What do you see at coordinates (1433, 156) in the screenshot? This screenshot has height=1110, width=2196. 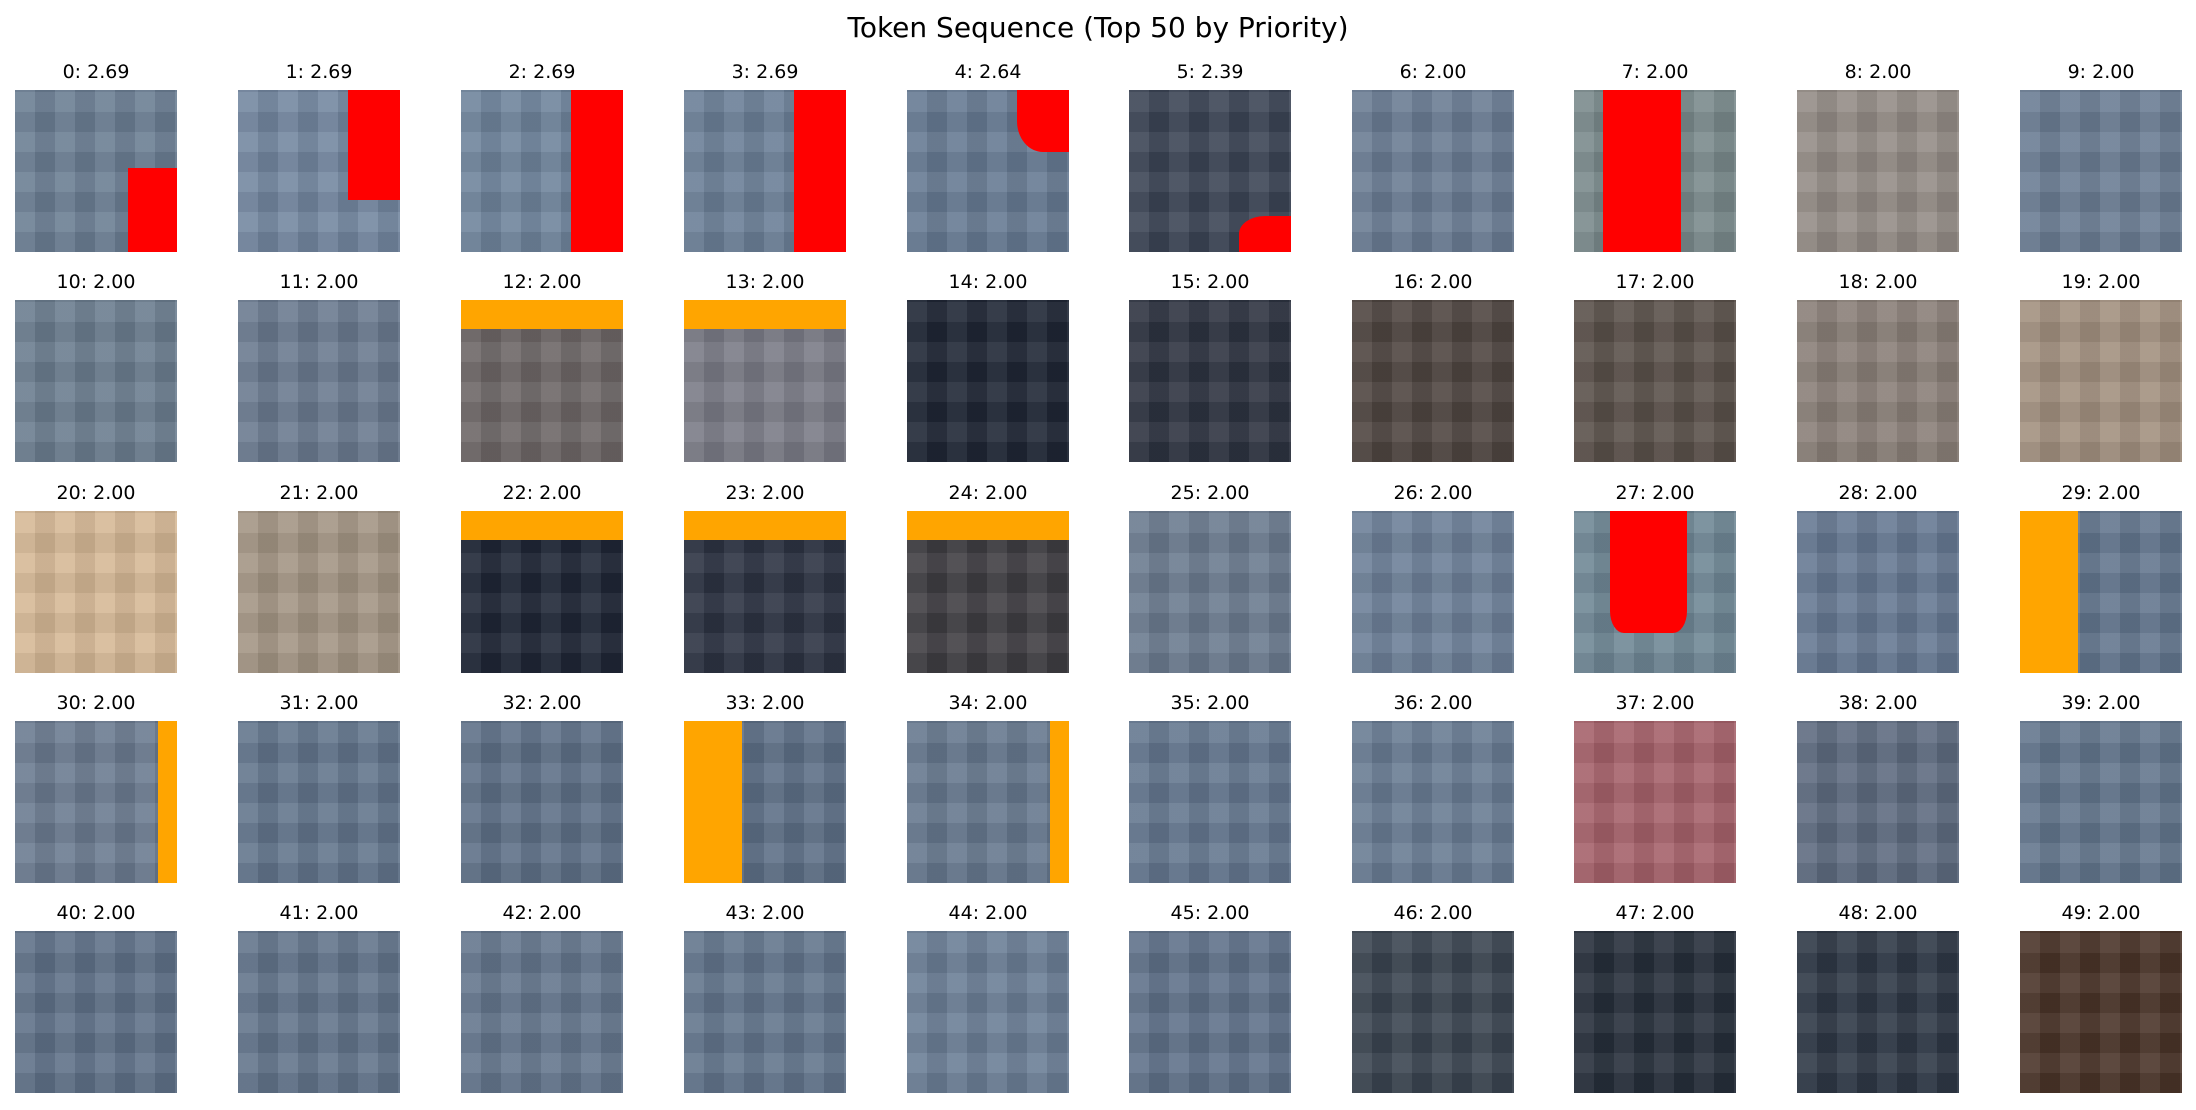 I see `token-cell: 6: 2.00` at bounding box center [1433, 156].